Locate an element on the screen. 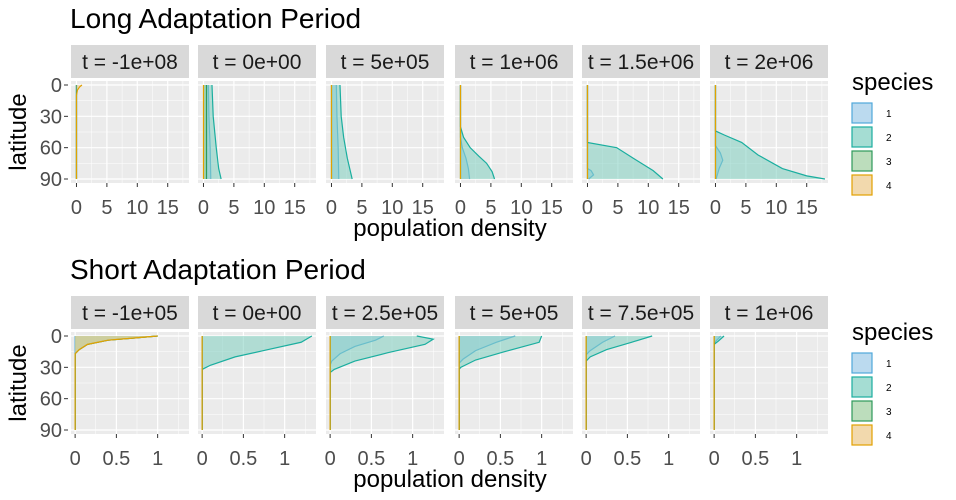 This screenshot has height=500, width=956. facet-panel: t = 2e+06 0 5 10 15 is located at coordinates (769, 132).